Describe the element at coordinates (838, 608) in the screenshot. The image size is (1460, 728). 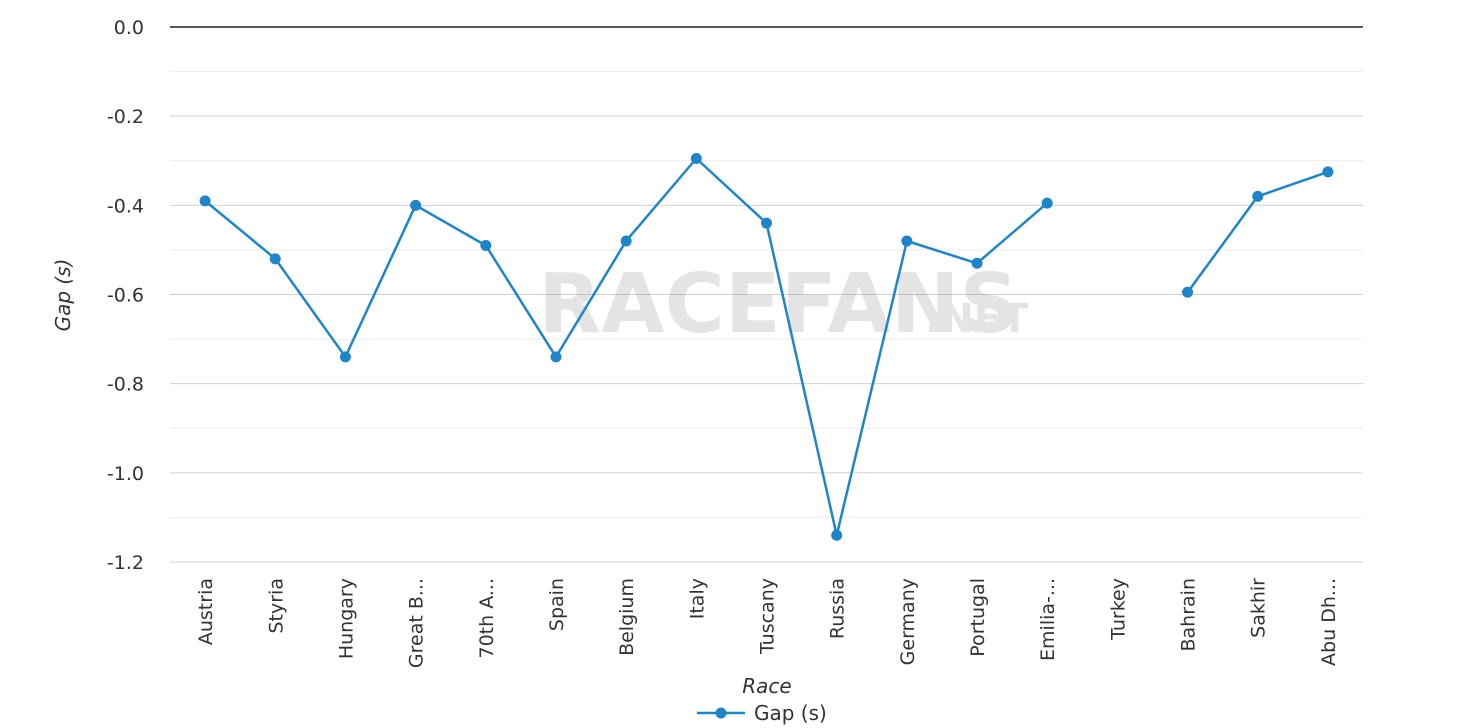
I see `x-tick-label: Russia` at that location.